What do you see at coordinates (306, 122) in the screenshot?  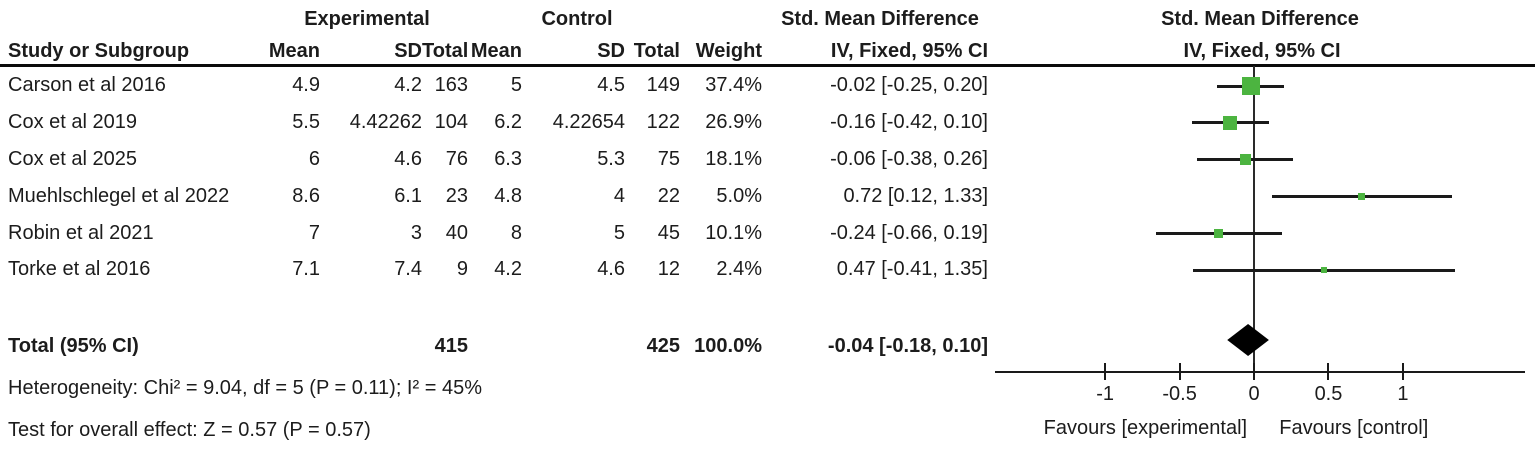 I see `exp-mean: 5.5` at bounding box center [306, 122].